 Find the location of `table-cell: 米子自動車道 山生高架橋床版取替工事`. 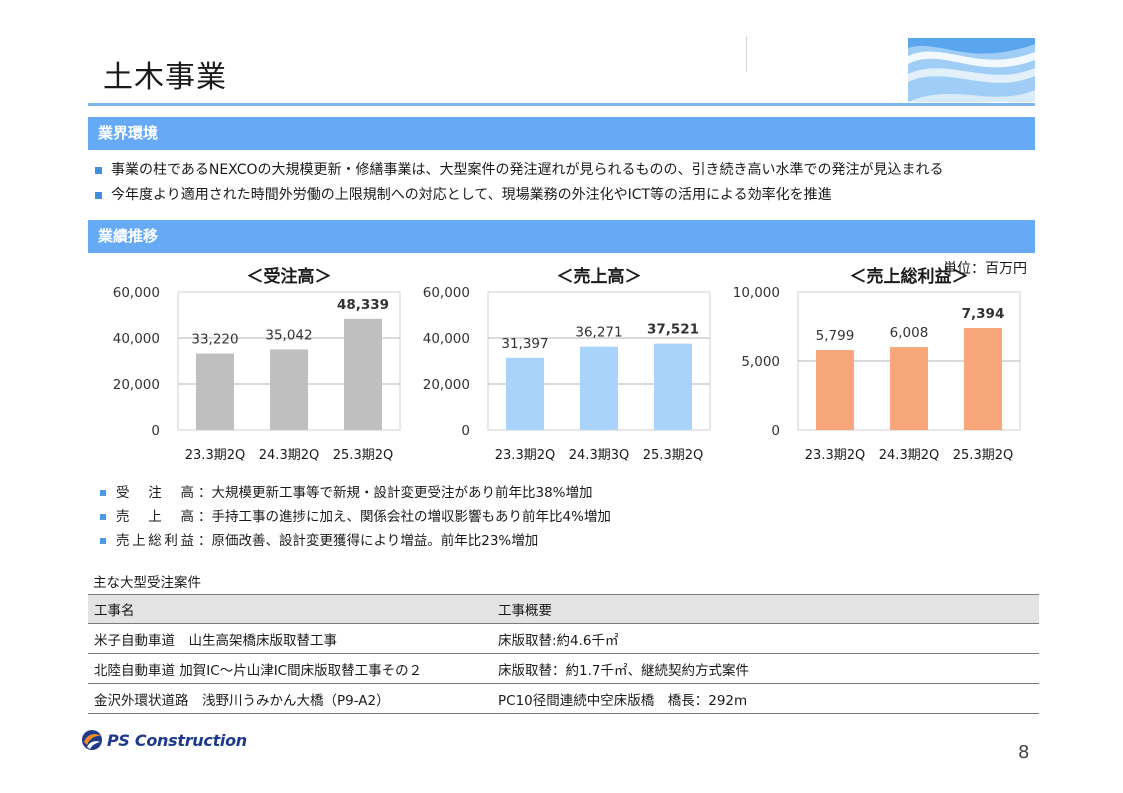

table-cell: 米子自動車道 山生高架橋床版取替工事 is located at coordinates (290, 638).